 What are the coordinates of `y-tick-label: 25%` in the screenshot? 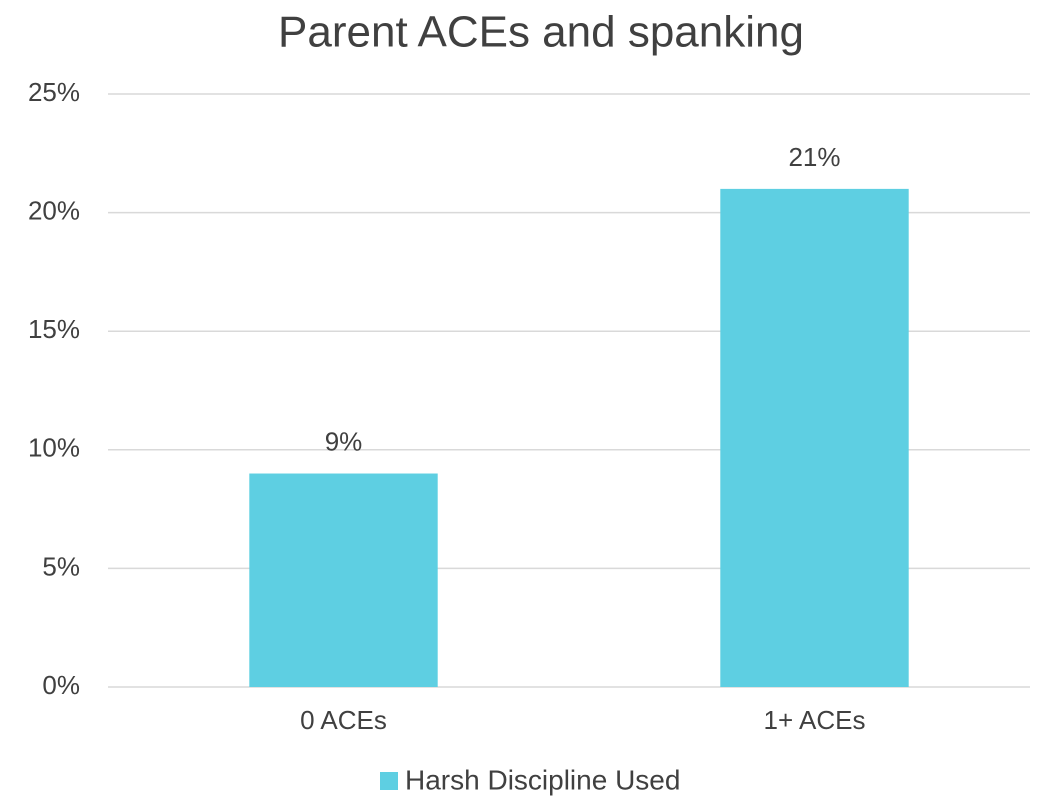 It's located at (54, 92).